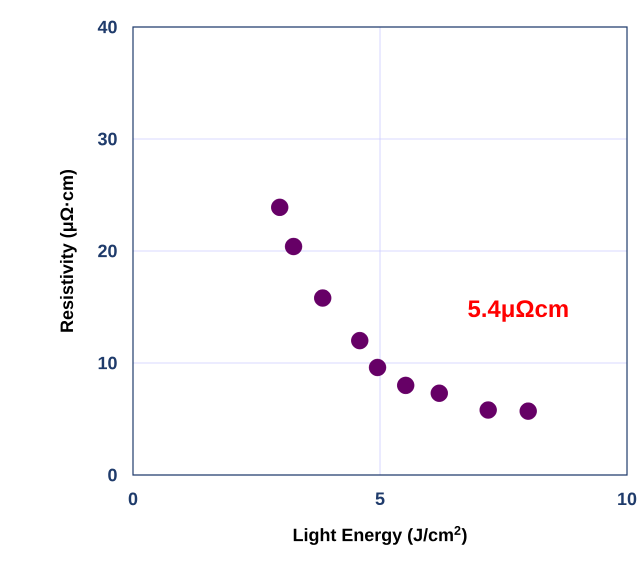 This screenshot has width=644, height=583. I want to click on y-axis-title: Resistivity (μΩ·cm), so click(68, 251).